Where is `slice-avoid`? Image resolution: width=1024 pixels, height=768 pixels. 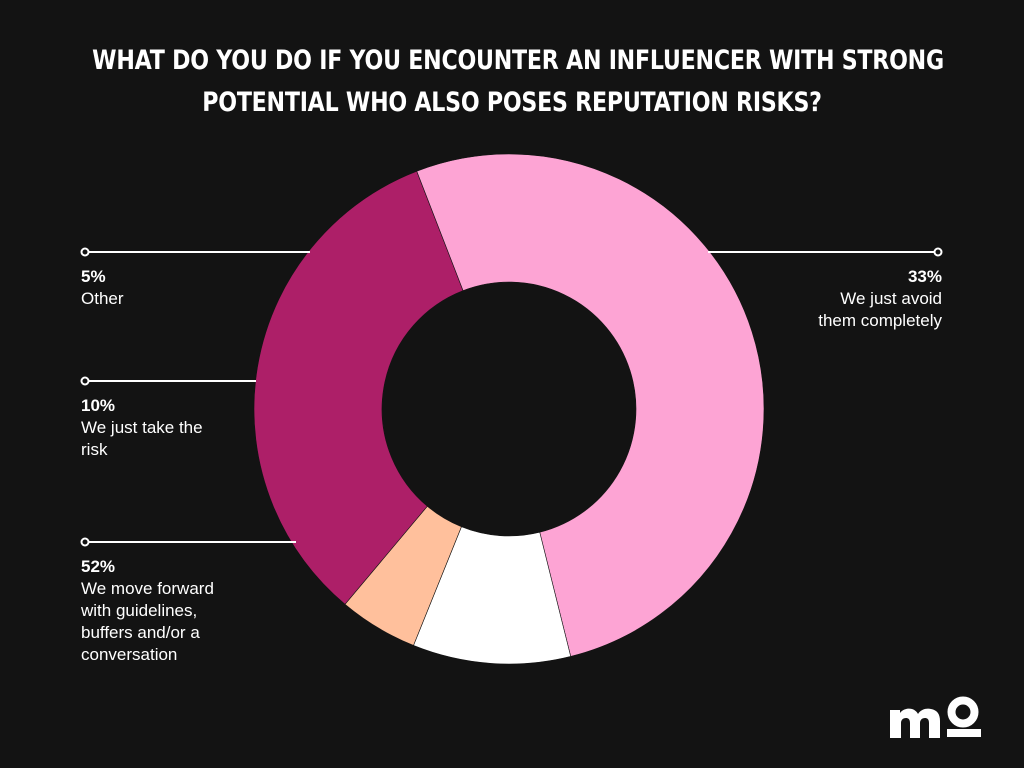
slice-avoid is located at coordinates (358, 387).